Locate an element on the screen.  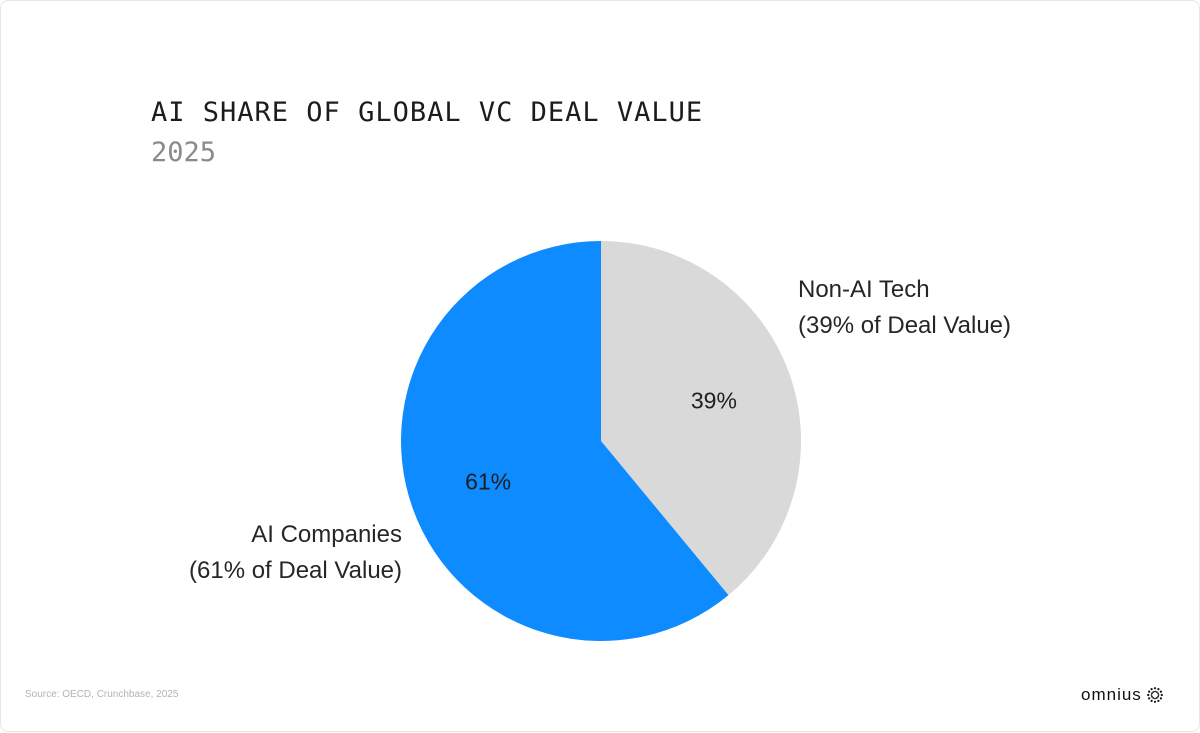
chart-subtitle: 2025 is located at coordinates (184, 152).